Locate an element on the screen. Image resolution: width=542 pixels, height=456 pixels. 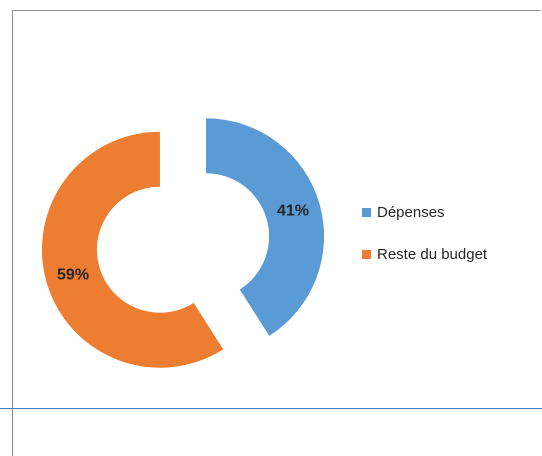
data-label-depenses: 41% is located at coordinates (293, 211).